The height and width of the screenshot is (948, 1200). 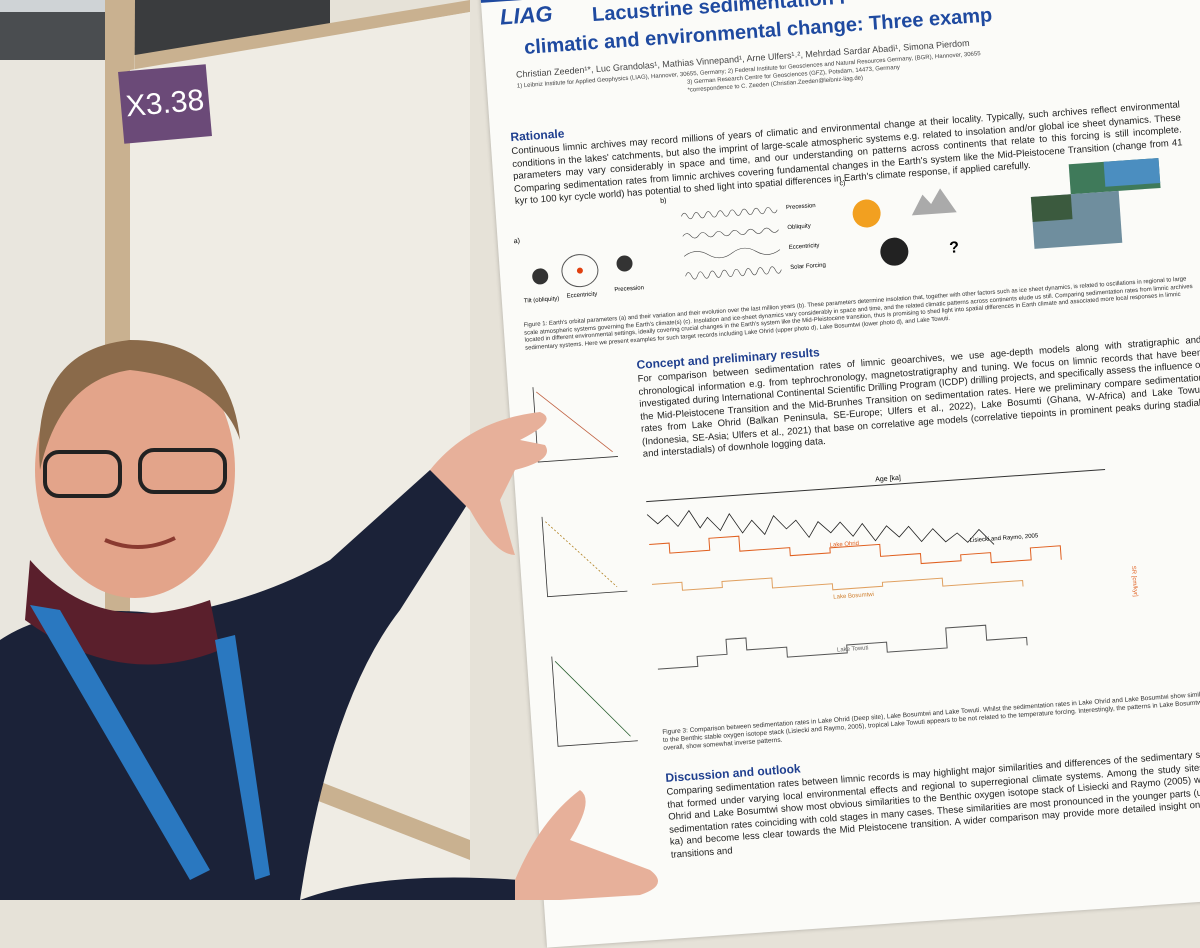 I want to click on lake-label: Lake Bosumtwi, so click(x=853, y=596).